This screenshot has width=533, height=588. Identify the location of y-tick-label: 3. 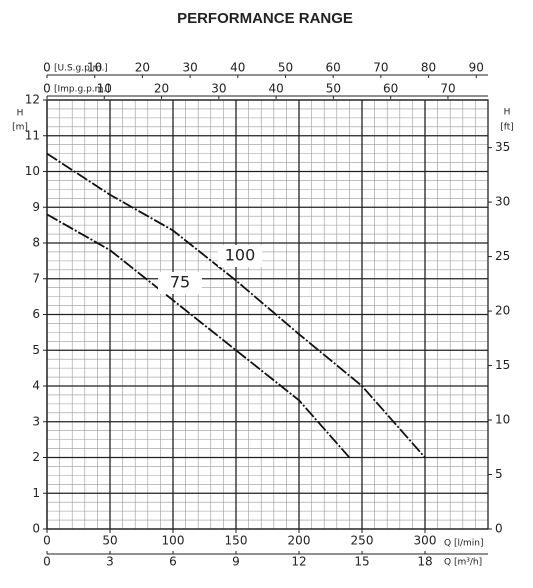
(36, 421).